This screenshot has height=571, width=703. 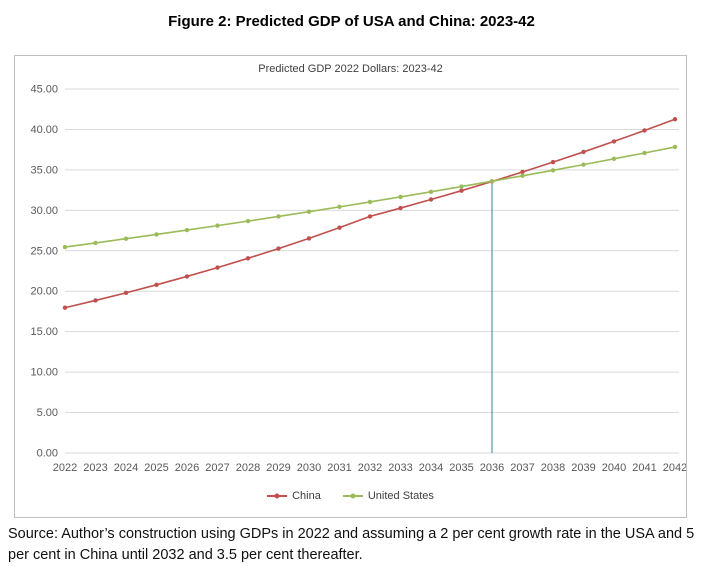 What do you see at coordinates (156, 468) in the screenshot?
I see `svg-text: 2025` at bounding box center [156, 468].